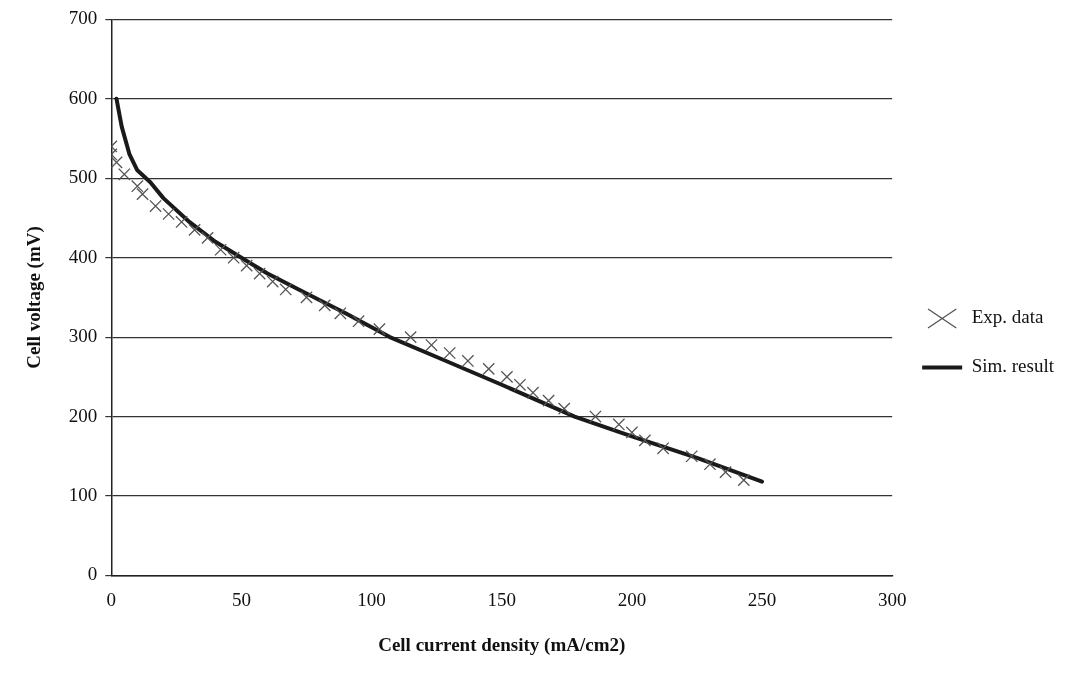 The image size is (1084, 681). Describe the element at coordinates (371, 599) in the screenshot. I see `x-tick-label: 100` at that location.